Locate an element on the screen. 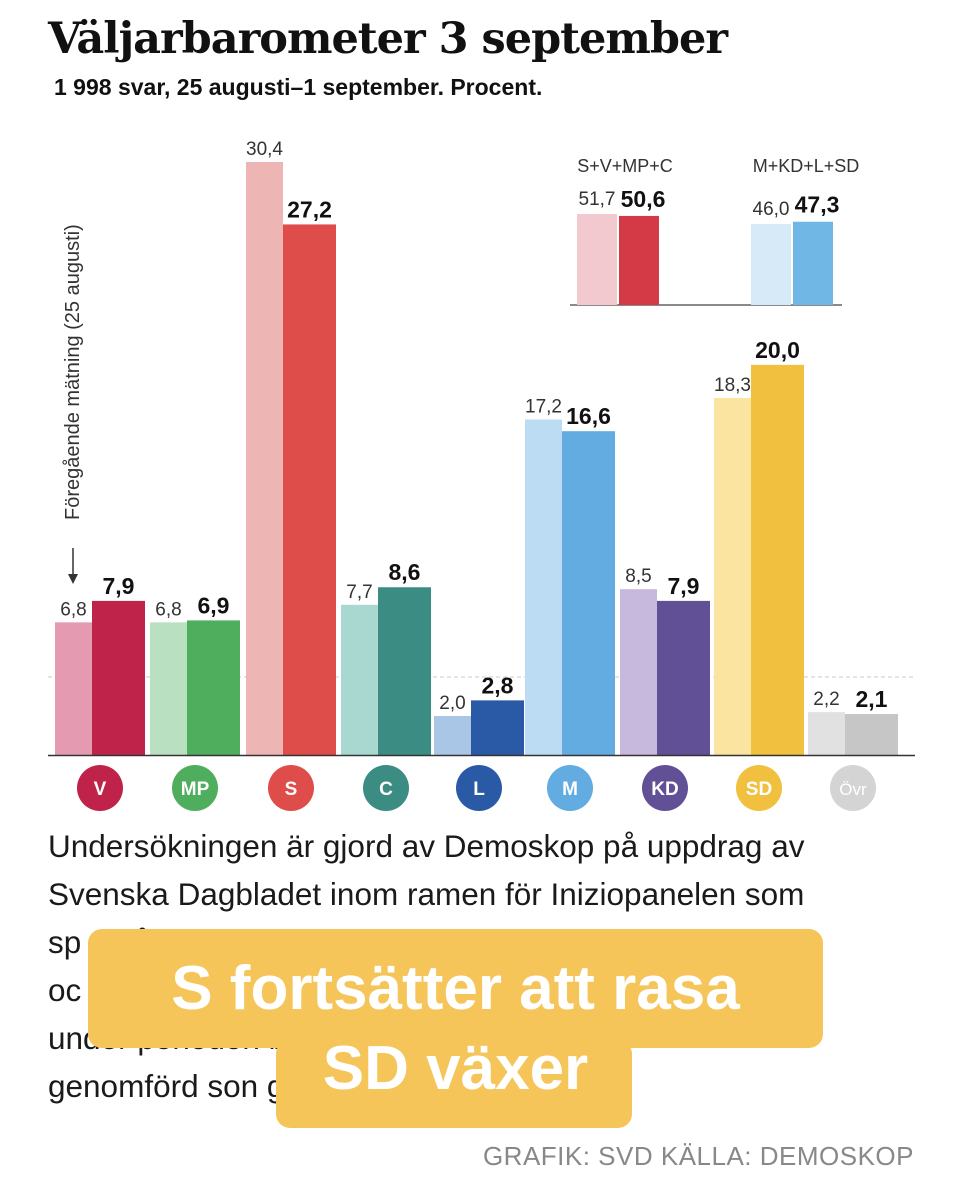  party-badge-m is located at coordinates (570, 788).